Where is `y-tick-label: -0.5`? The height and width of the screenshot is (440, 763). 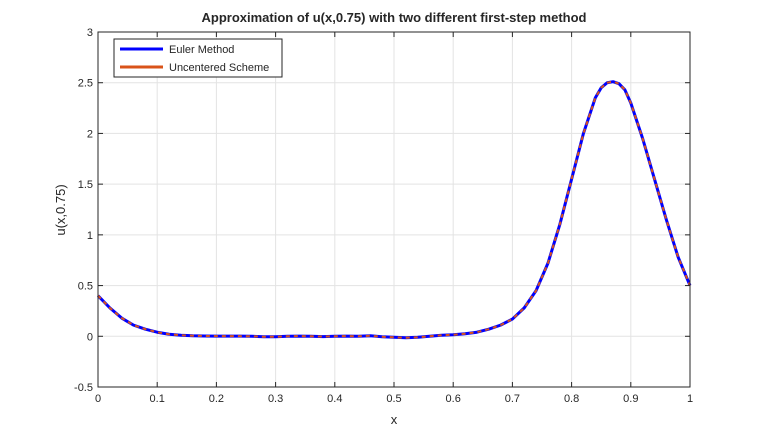
y-tick-label: -0.5 is located at coordinates (83, 388).